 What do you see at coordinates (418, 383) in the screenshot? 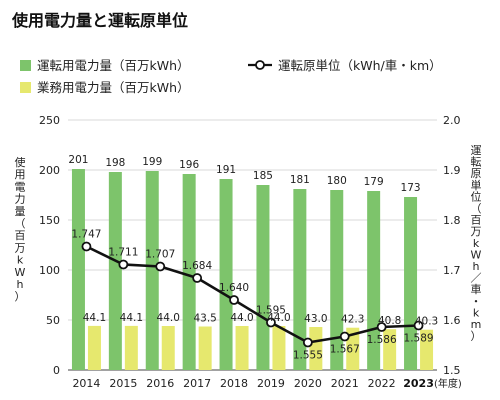
I see `x-tick-label: 2023` at bounding box center [418, 383].